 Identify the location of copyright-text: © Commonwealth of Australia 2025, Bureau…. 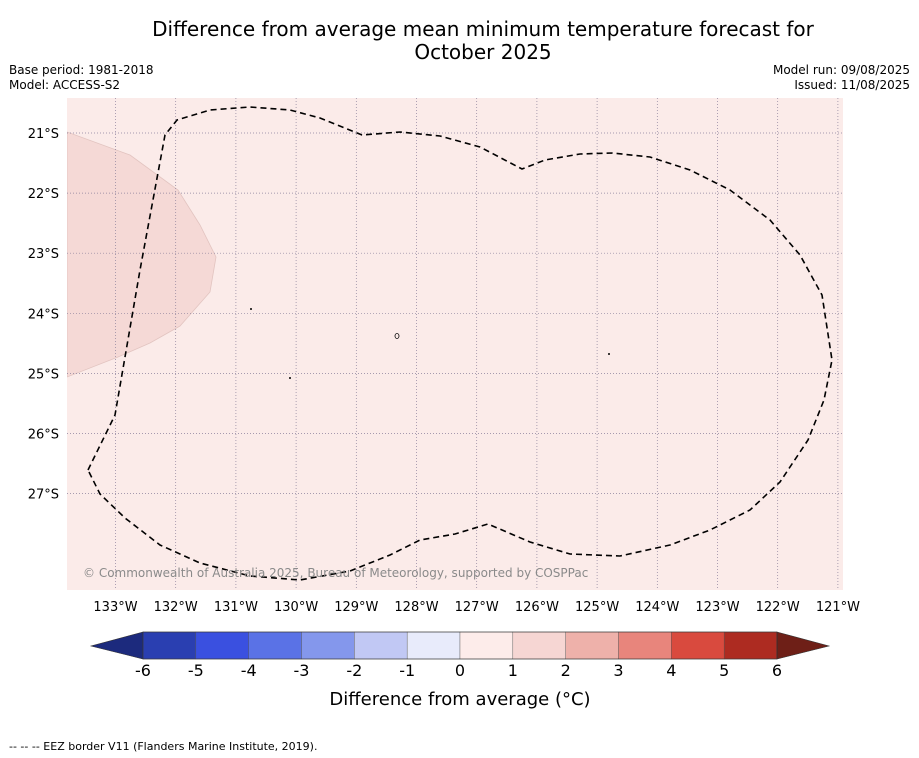
(335, 573).